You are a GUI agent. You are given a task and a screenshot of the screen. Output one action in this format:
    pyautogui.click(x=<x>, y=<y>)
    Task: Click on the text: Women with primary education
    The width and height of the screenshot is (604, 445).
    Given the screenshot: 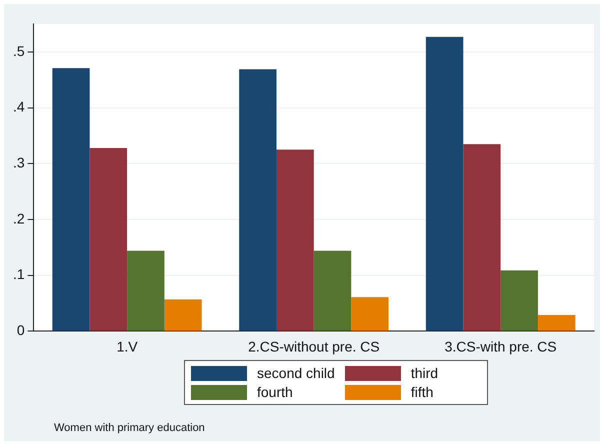 What is the action you would take?
    pyautogui.click(x=129, y=428)
    